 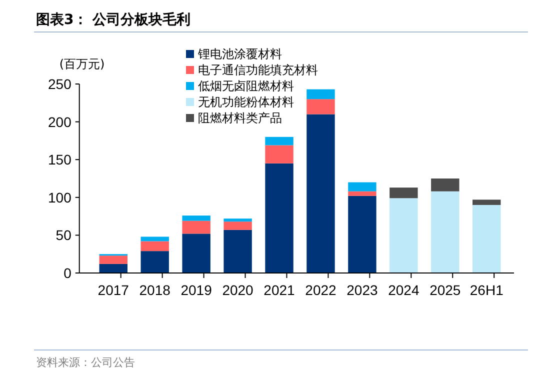 What do you see at coordinates (85, 362) in the screenshot?
I see `text: 资料来源：公司公告` at bounding box center [85, 362].